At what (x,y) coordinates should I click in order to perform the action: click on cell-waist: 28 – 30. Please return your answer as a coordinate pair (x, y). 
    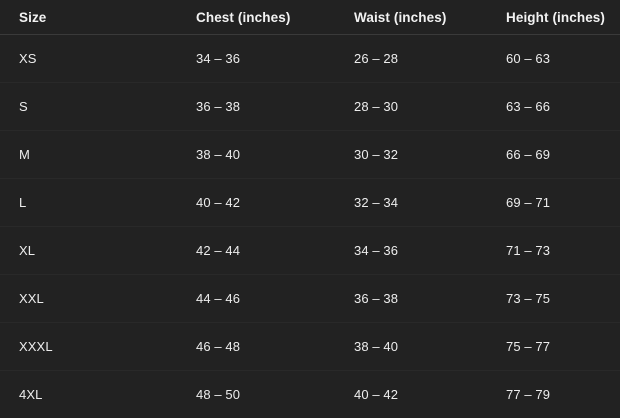
    Looking at the image, I should click on (412, 107).